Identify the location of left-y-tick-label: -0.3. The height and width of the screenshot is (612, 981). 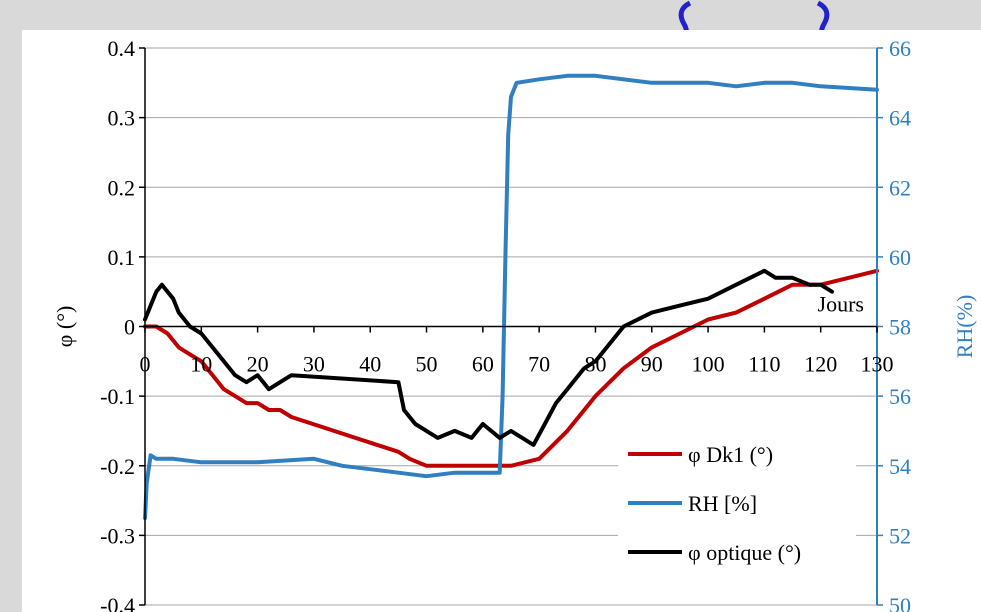
(117, 535).